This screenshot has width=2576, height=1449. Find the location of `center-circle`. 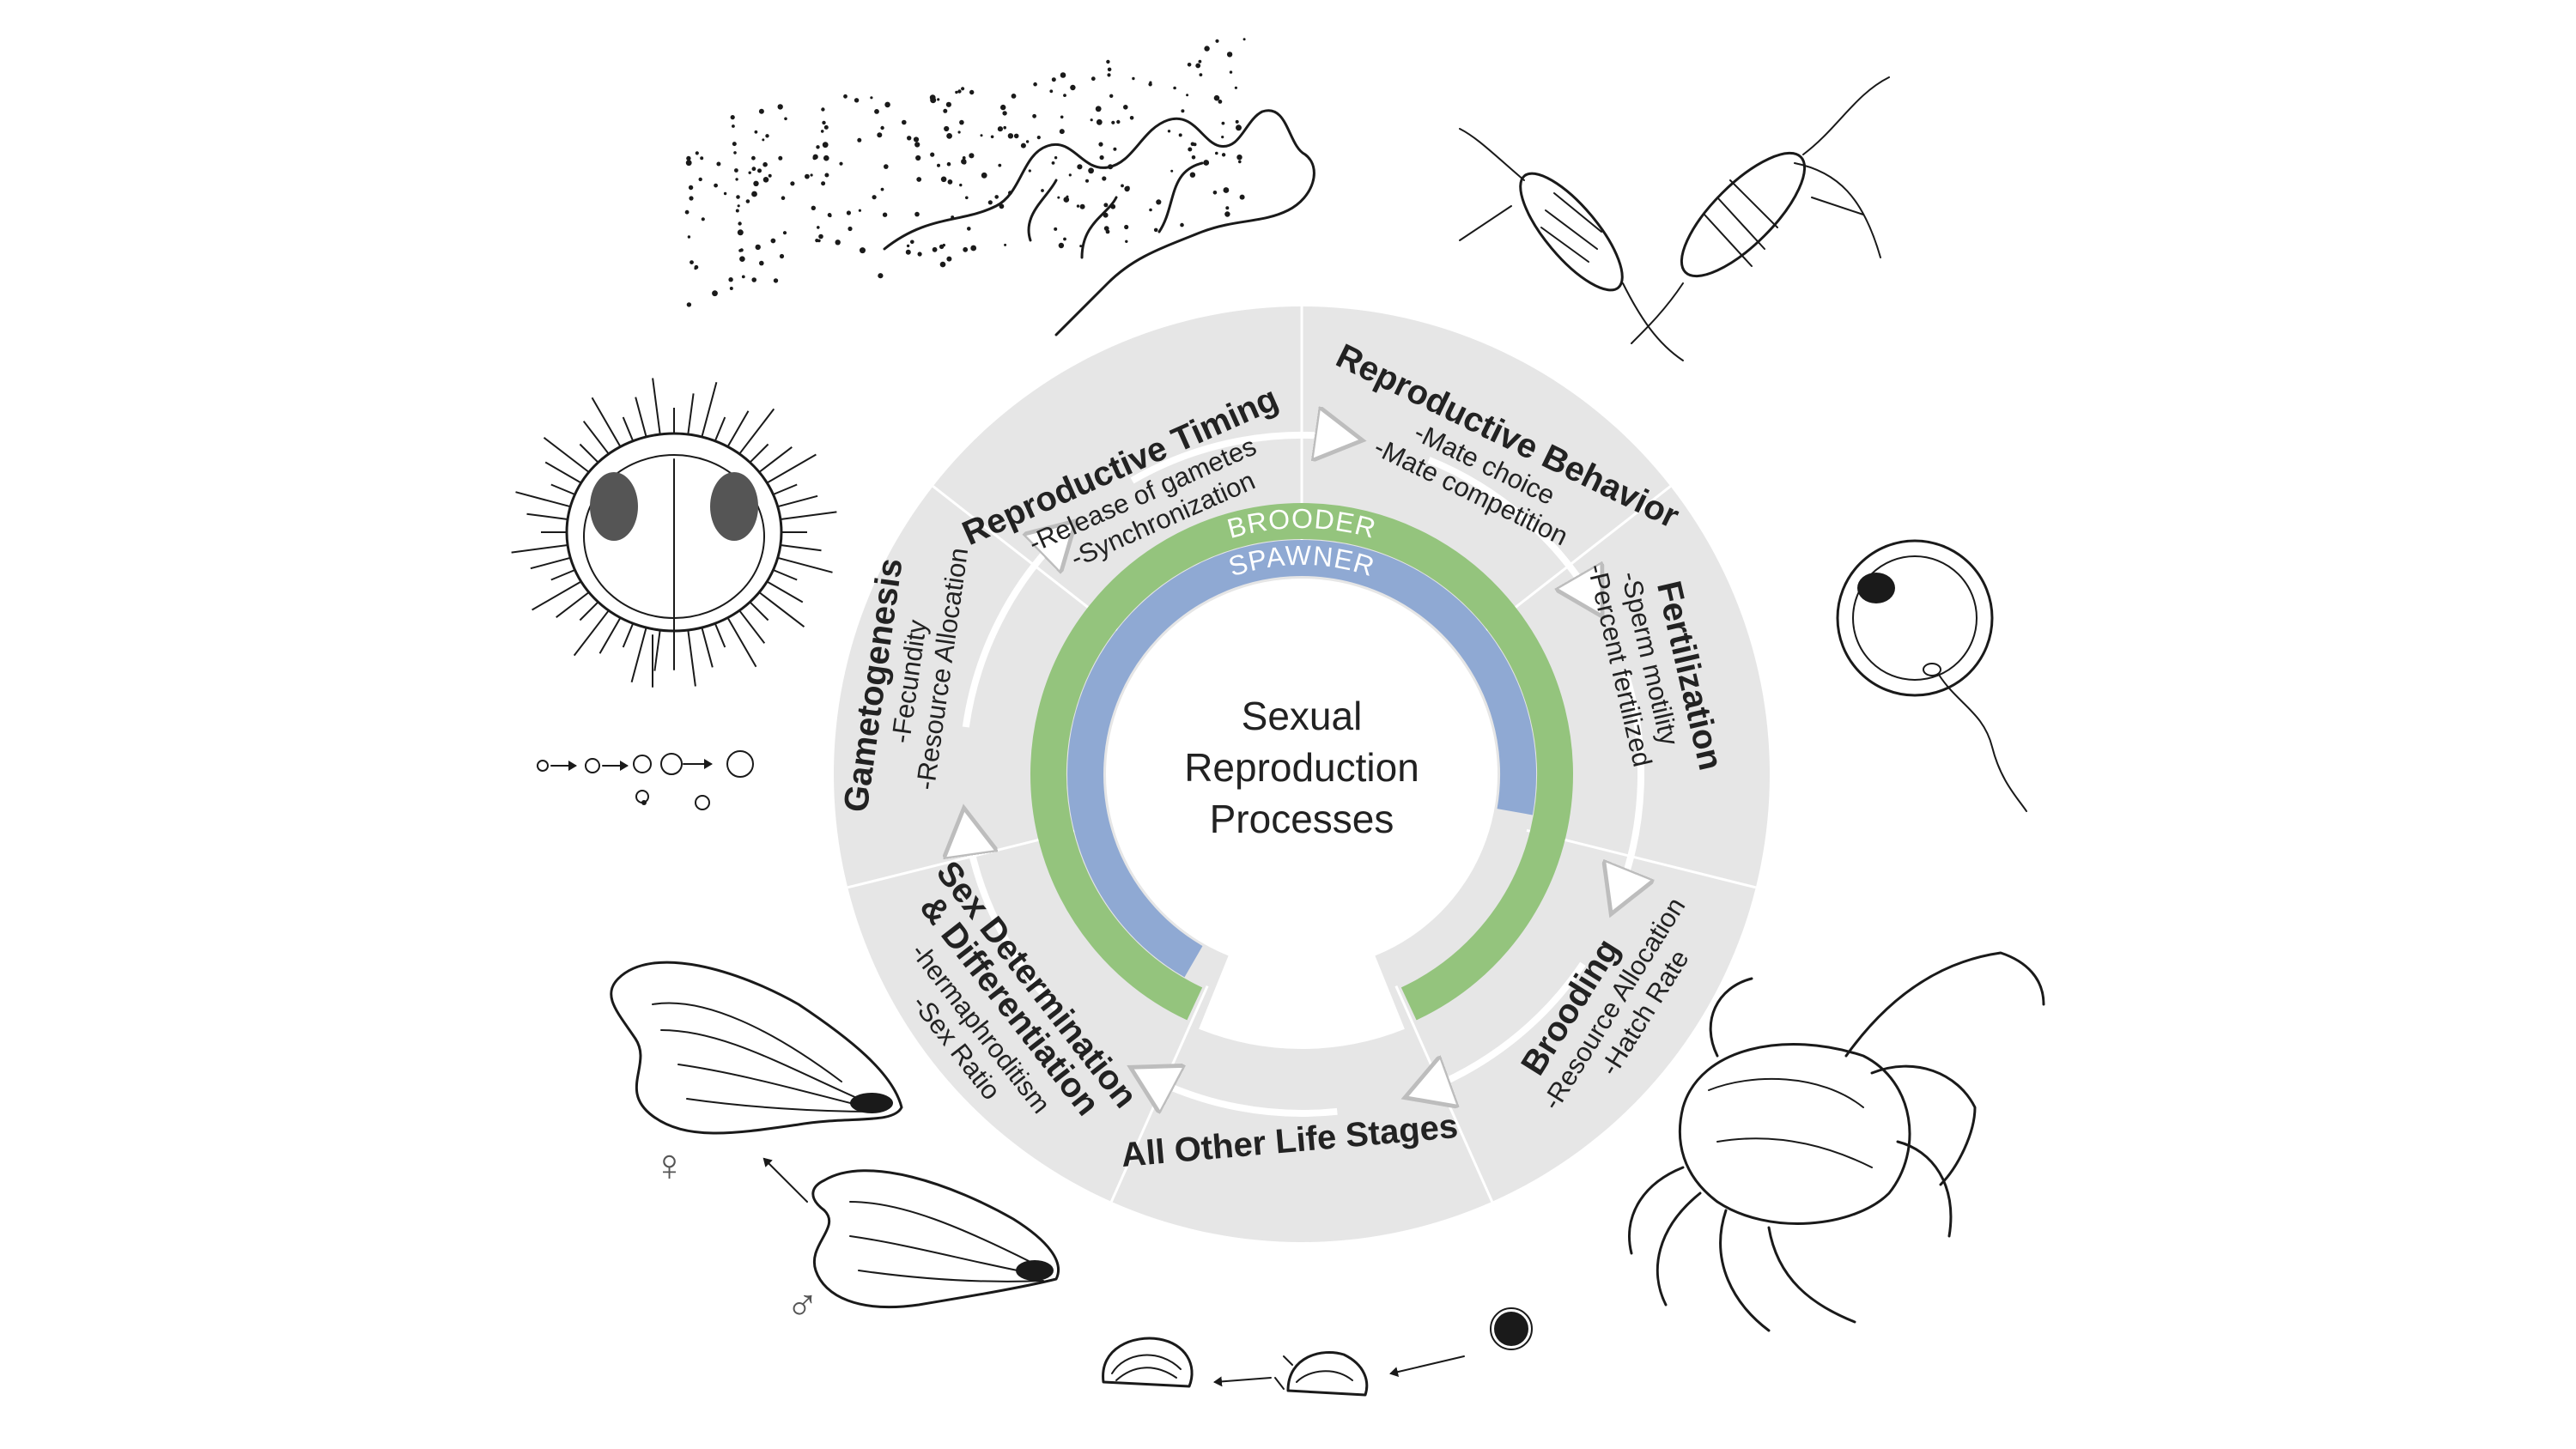

center-circle is located at coordinates (1302, 774).